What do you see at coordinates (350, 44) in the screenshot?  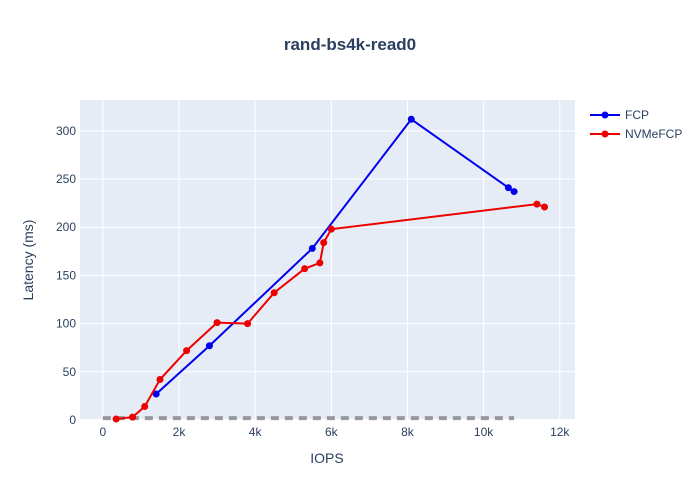 I see `chart-title: rand-bs4k-read0` at bounding box center [350, 44].